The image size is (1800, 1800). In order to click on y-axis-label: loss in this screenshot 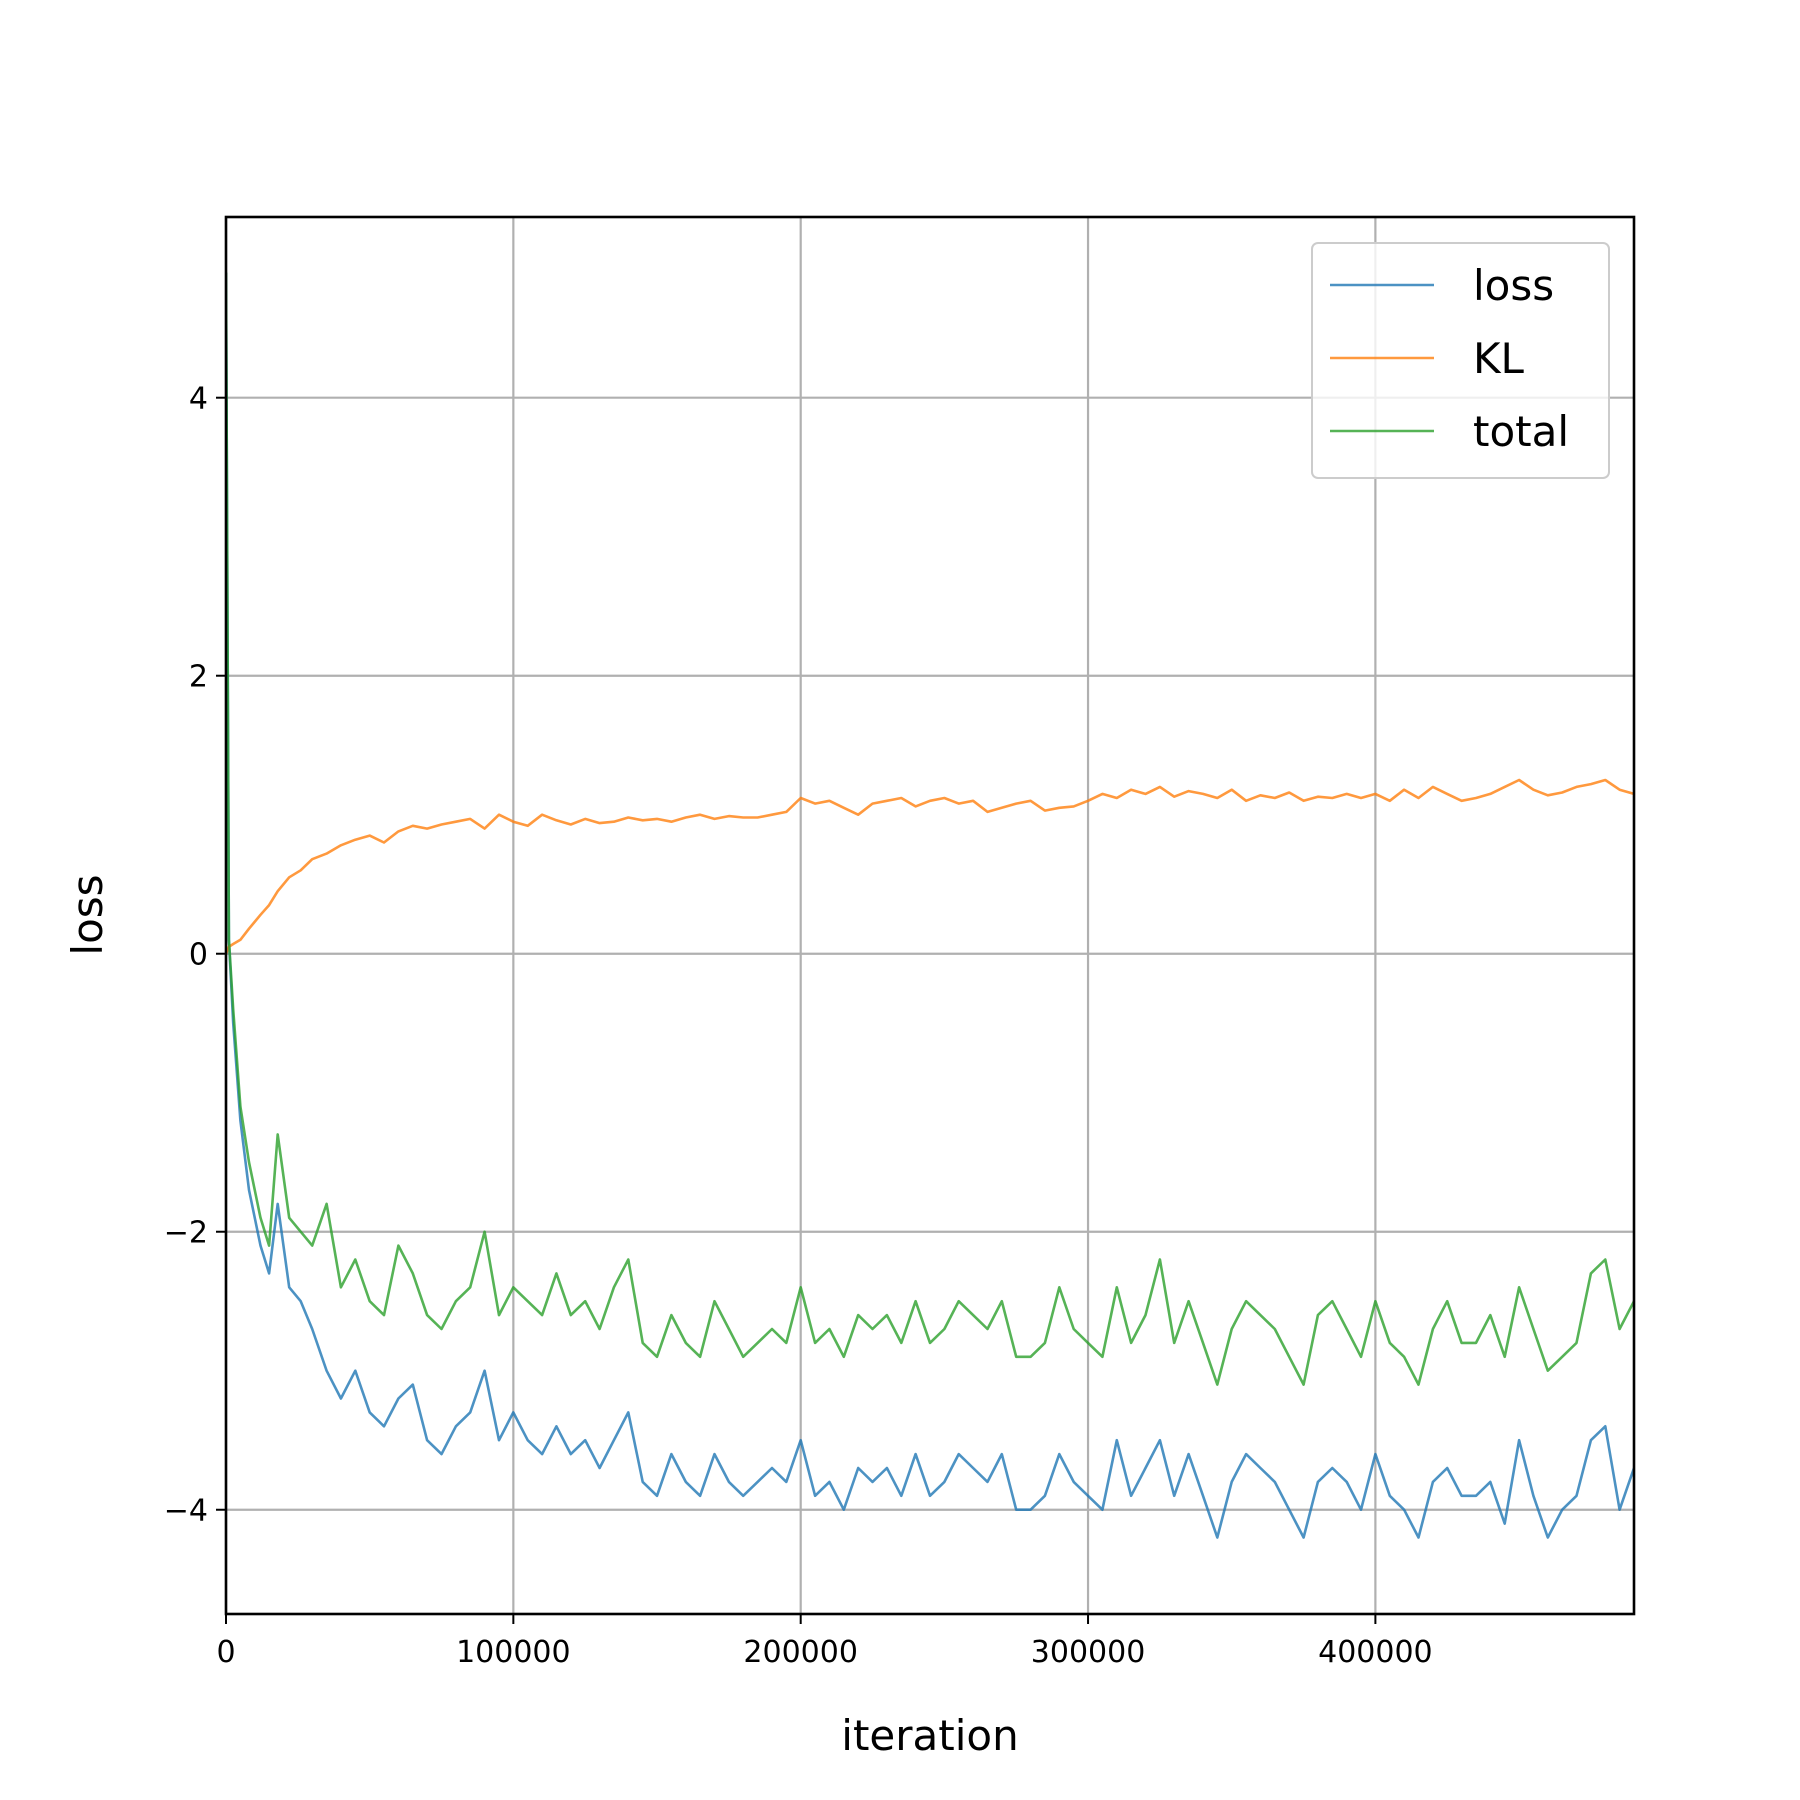, I will do `click(87, 914)`.